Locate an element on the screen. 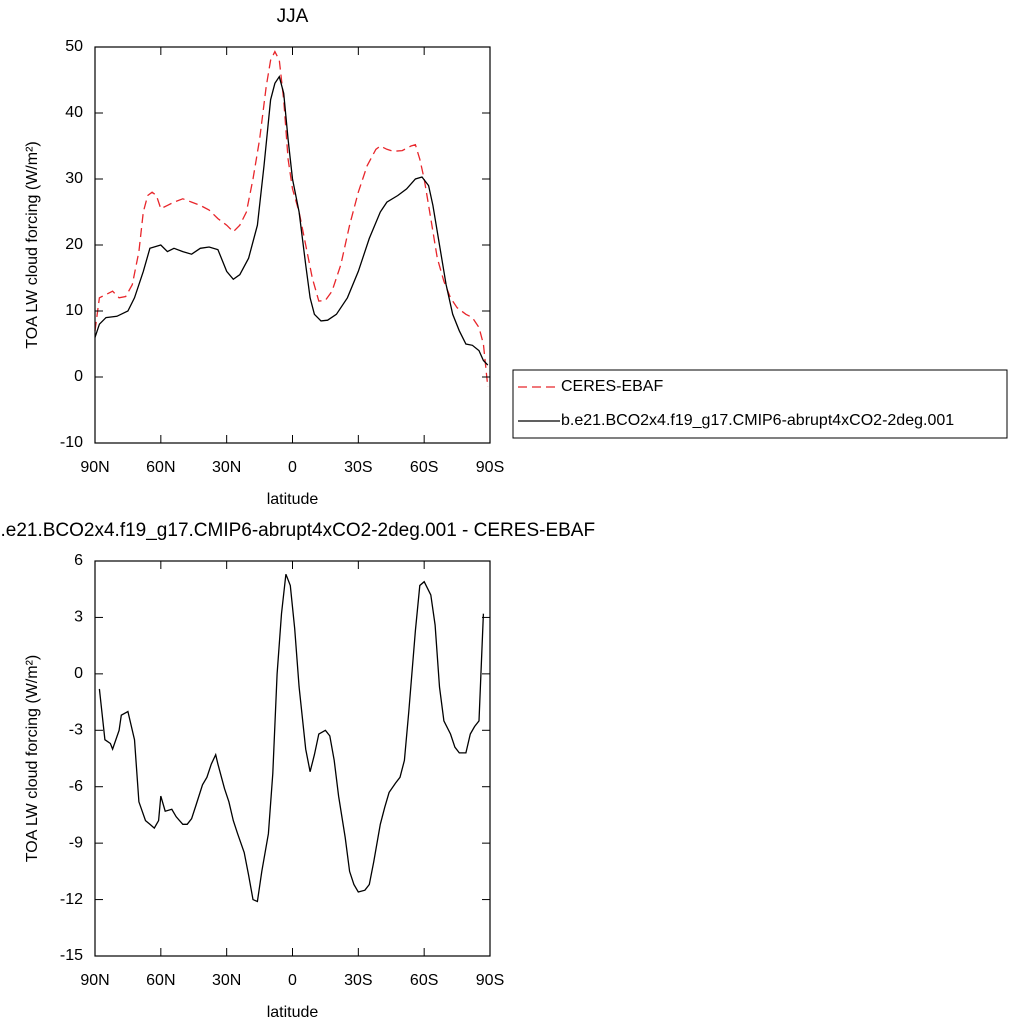 The height and width of the screenshot is (1024, 1024). y-tick-label: -15 is located at coordinates (71, 955).